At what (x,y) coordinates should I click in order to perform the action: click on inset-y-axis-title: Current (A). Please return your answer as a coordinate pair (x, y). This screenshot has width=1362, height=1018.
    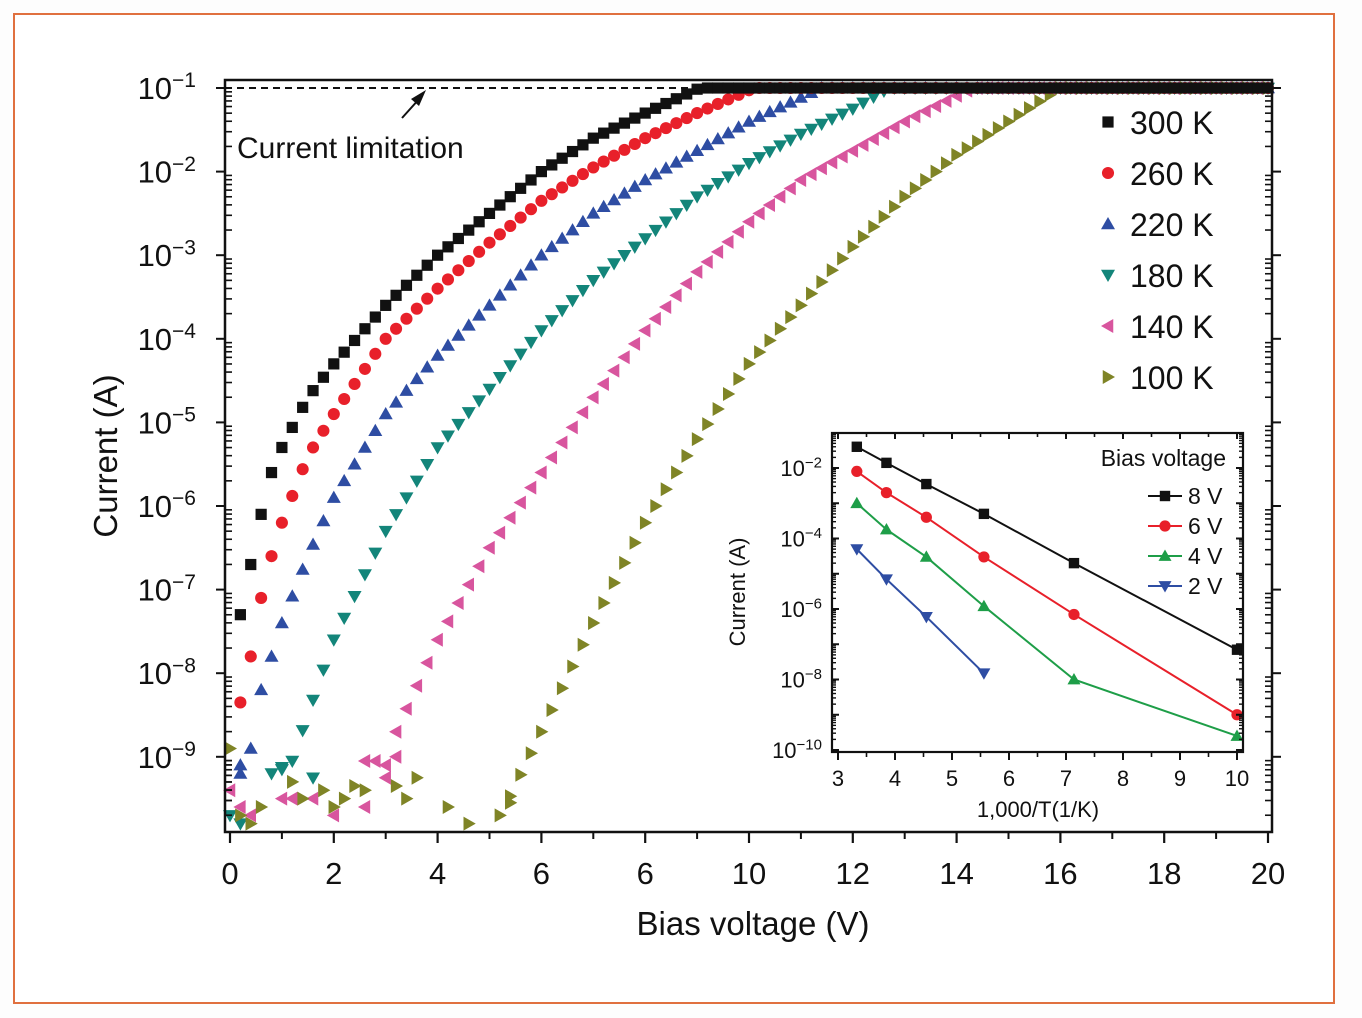
    Looking at the image, I should click on (737, 592).